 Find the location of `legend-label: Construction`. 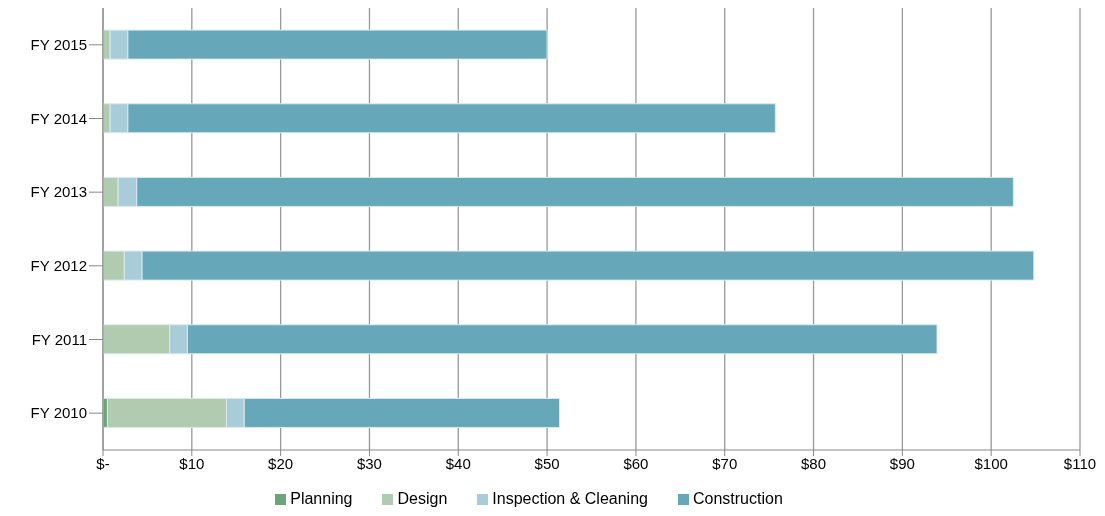

legend-label: Construction is located at coordinates (737, 498).